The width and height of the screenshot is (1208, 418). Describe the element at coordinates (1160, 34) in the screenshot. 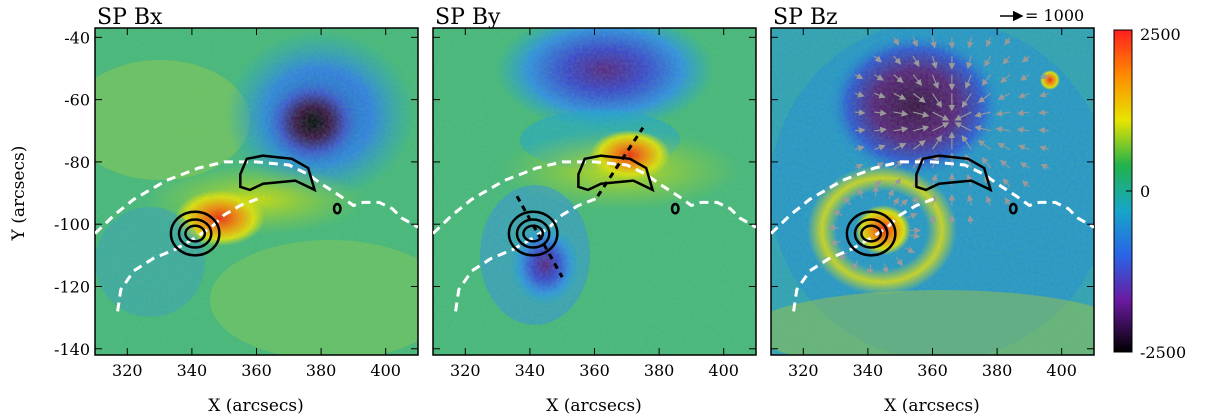

I see `colorbar-tick-label: 2500` at that location.